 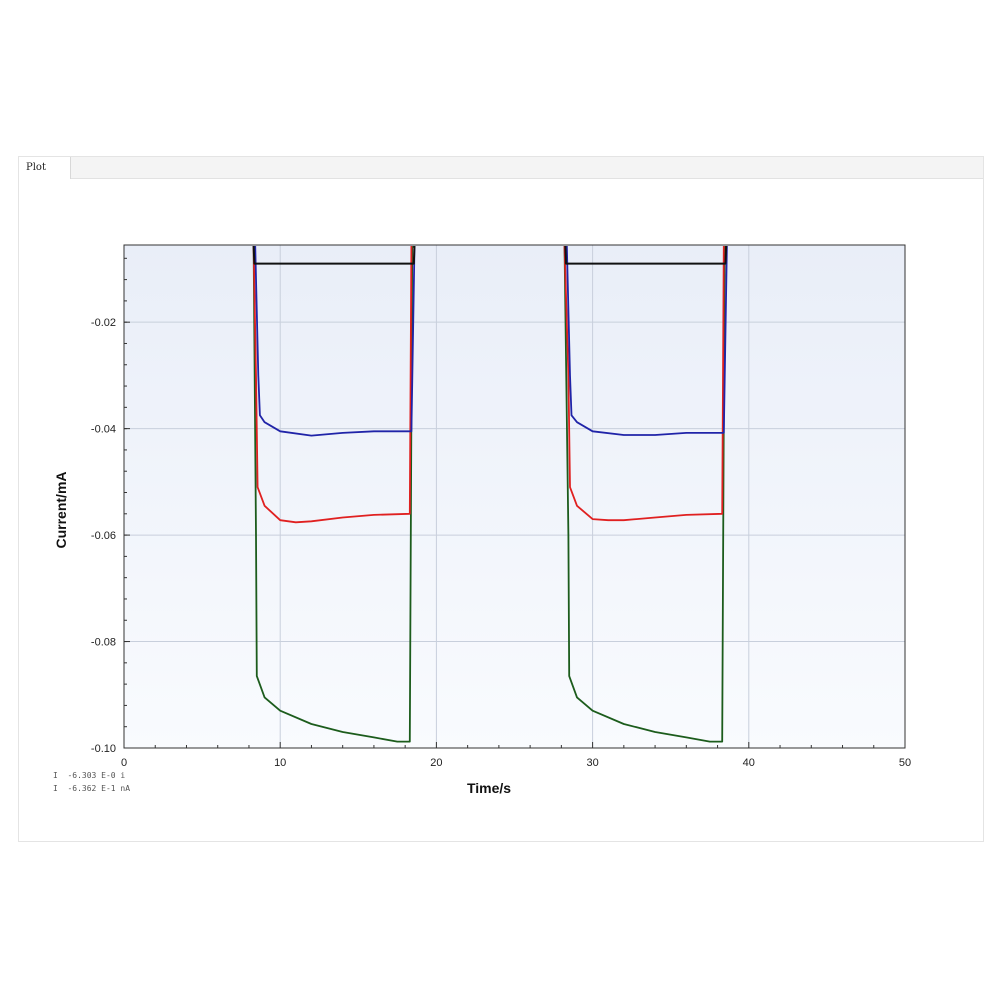 What do you see at coordinates (103, 749) in the screenshot?
I see `y-tick-label: -0.10` at bounding box center [103, 749].